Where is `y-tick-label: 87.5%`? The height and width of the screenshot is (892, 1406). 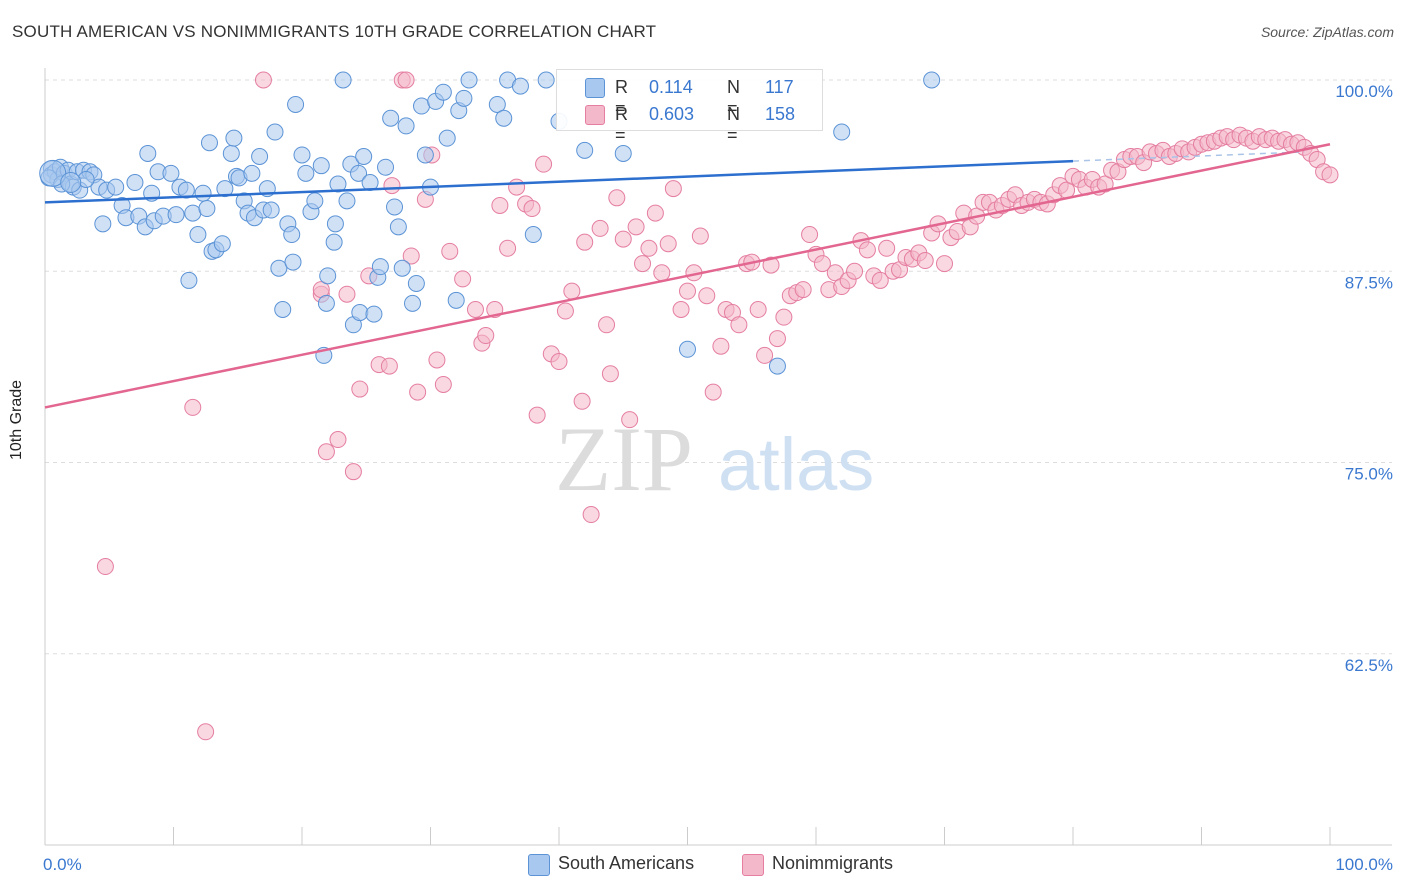 y-tick-label: 87.5% is located at coordinates (1369, 282).